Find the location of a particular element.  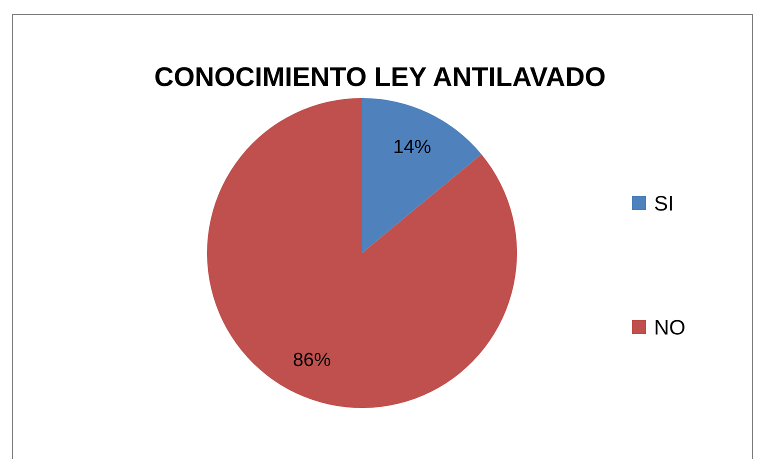

data-label: 14% is located at coordinates (412, 147).